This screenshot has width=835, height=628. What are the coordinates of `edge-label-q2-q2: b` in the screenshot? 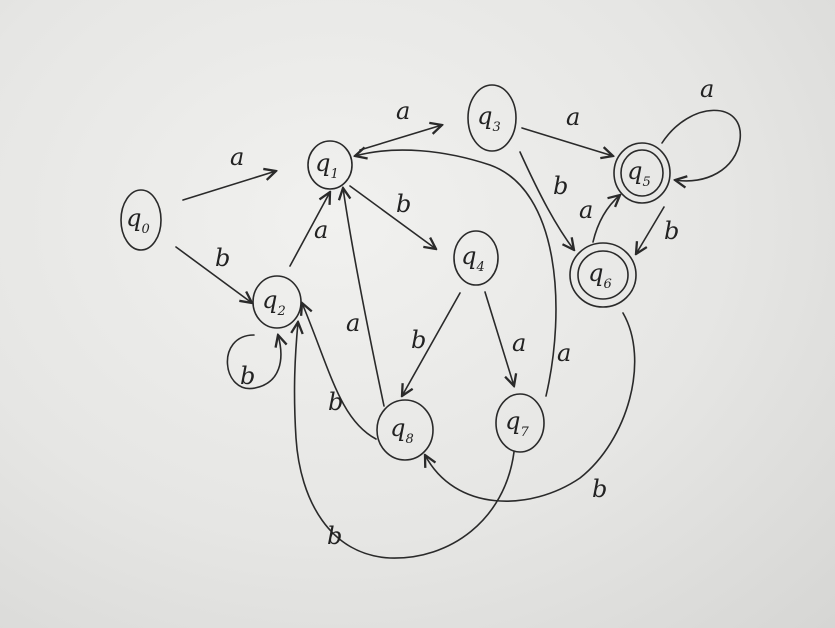 It's located at (247, 376).